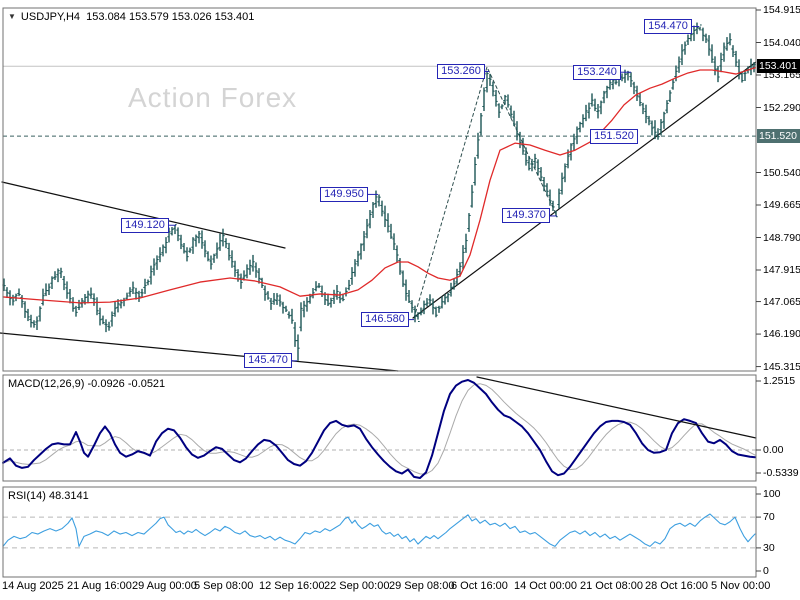 The height and width of the screenshot is (600, 800). Describe the element at coordinates (385, 320) in the screenshot. I see `price-callout-146.580: 146.580` at that location.